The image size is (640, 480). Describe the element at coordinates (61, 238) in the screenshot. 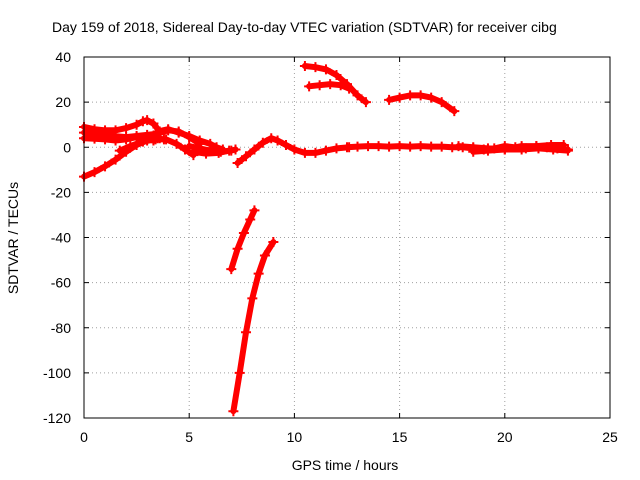

I see `y-tick-label: -40` at that location.